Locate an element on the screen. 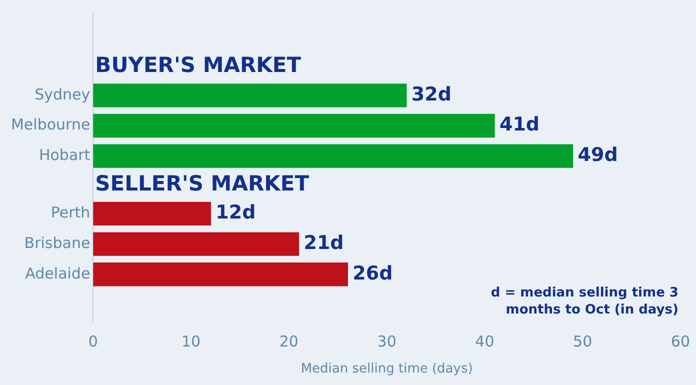 This screenshot has width=696, height=385. annotation: d = median selling time 3 months to Oct (in days) is located at coordinates (584, 301).